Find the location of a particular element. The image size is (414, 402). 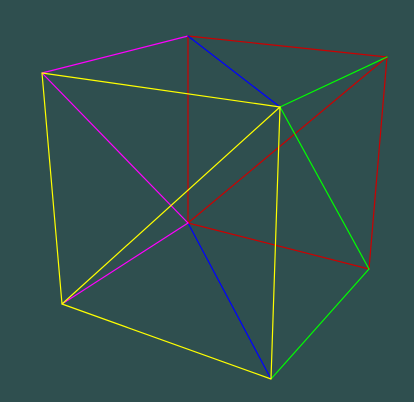

edge-back-right-vertical-red is located at coordinates (378, 163).